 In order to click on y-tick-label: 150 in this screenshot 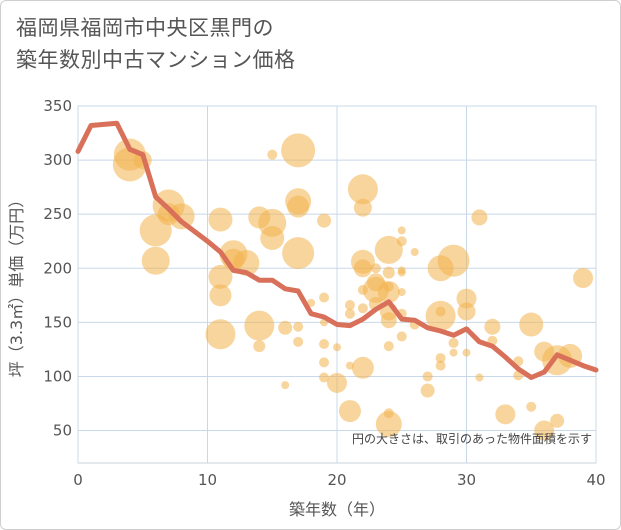, I will do `click(57, 322)`.